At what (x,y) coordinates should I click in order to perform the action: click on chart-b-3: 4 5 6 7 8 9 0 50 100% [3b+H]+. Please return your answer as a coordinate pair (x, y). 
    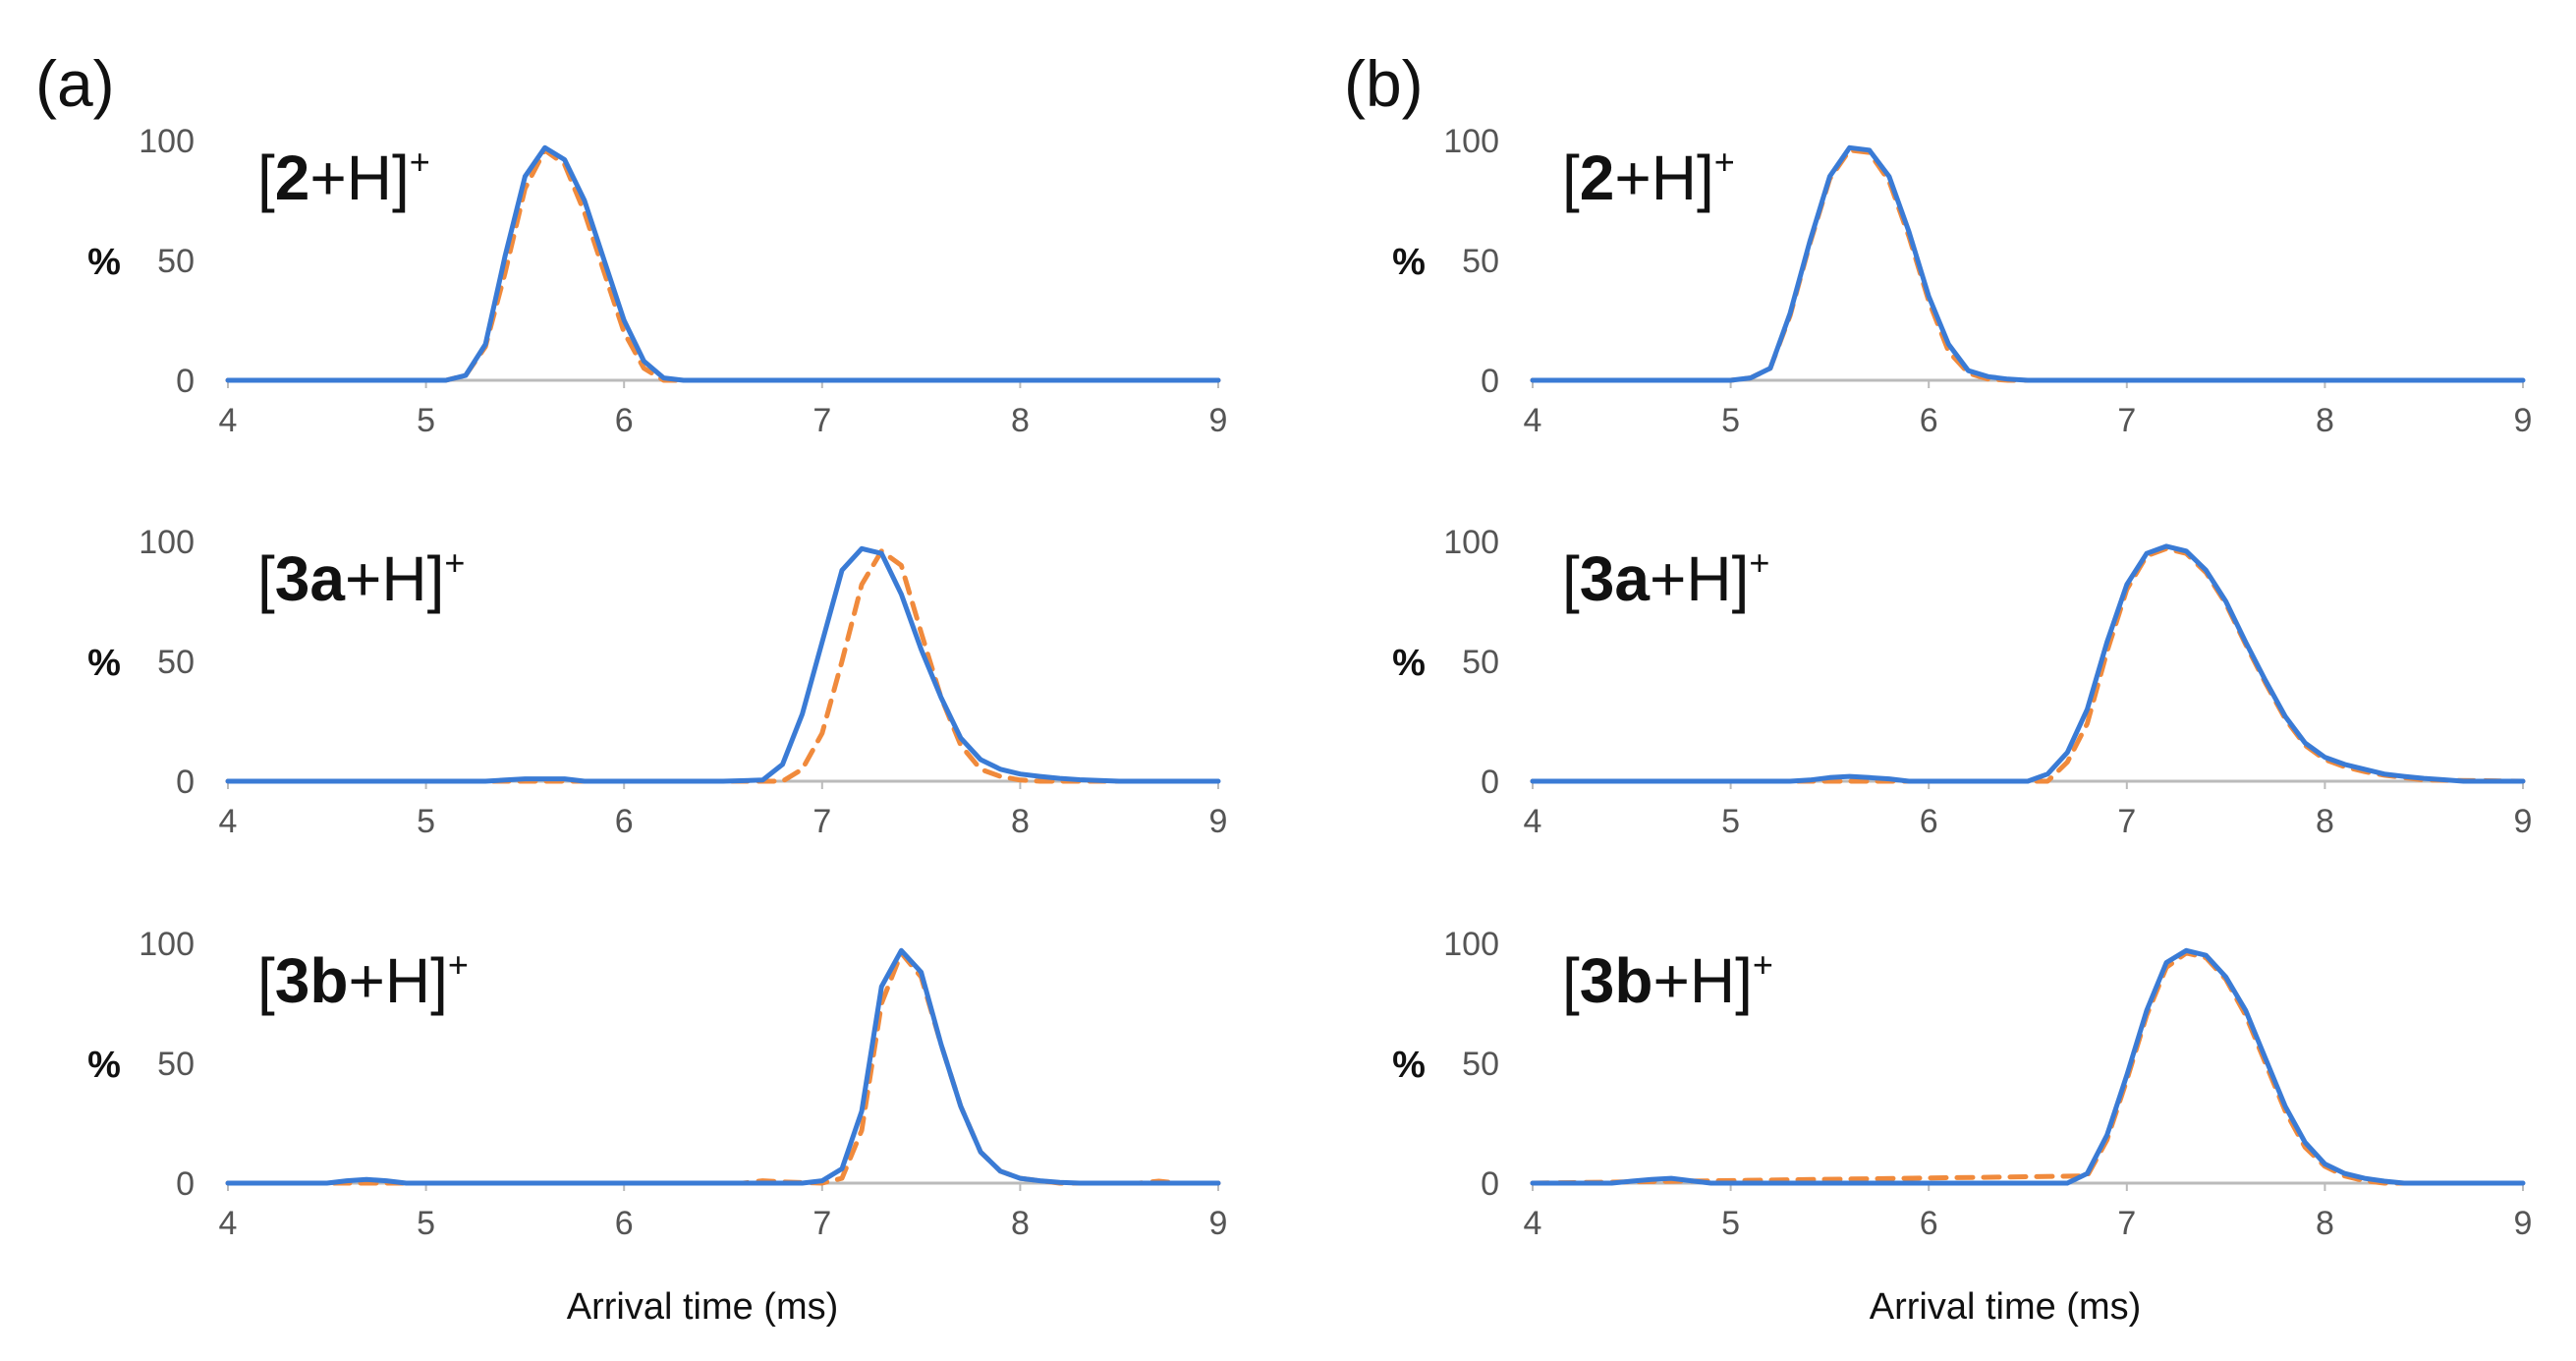
    Looking at the image, I should click on (1962, 1084).